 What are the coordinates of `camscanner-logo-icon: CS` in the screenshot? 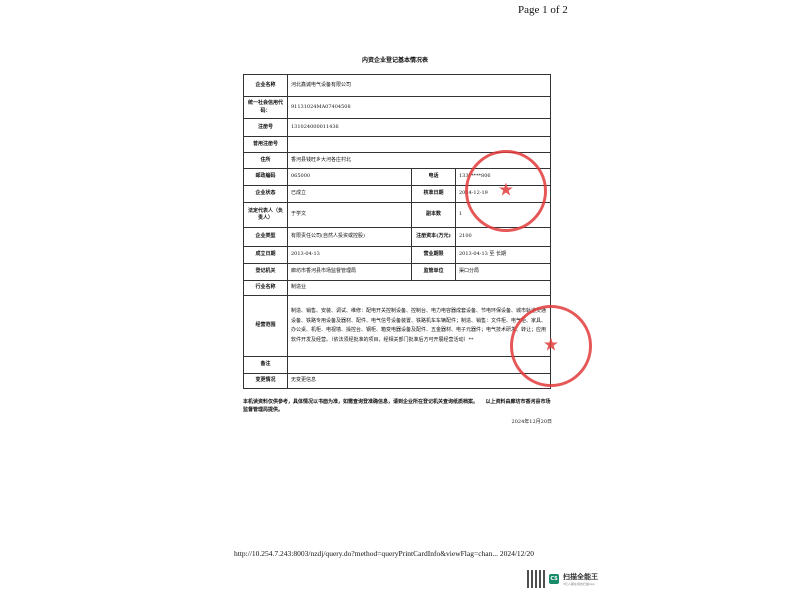 It's located at (554, 579).